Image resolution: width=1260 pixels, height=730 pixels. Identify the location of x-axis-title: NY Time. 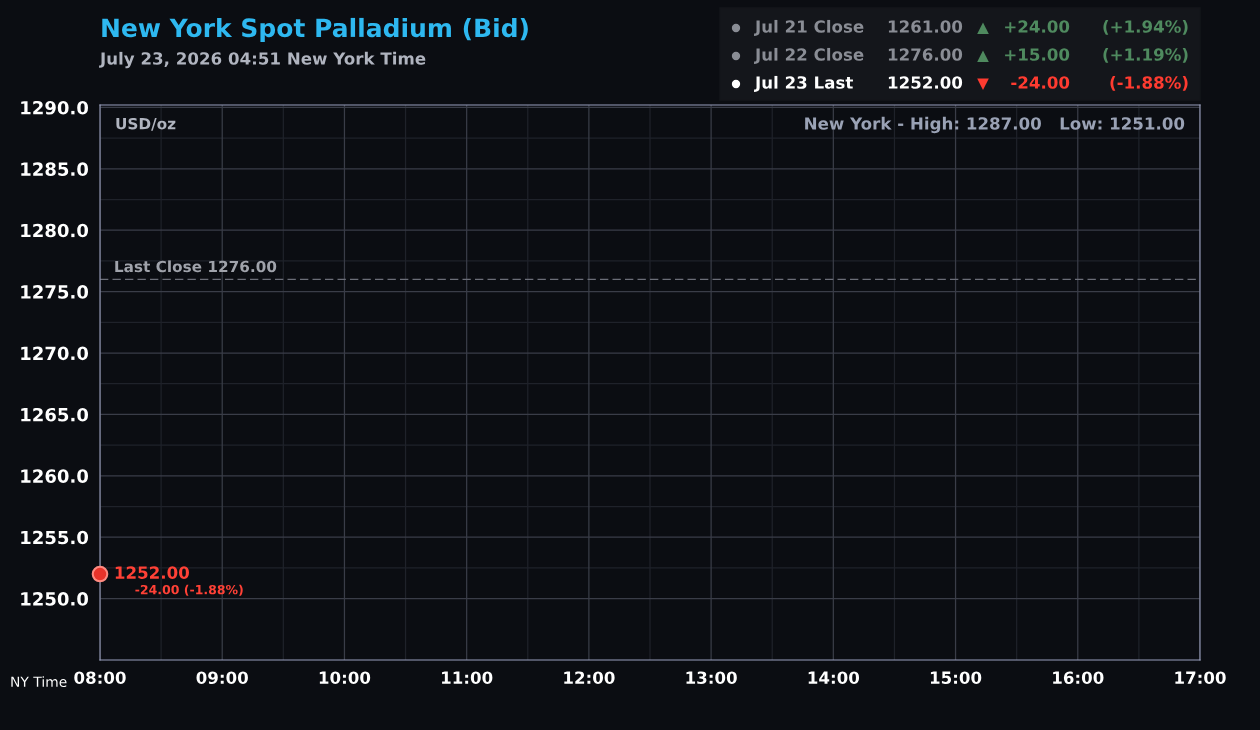
(39, 682).